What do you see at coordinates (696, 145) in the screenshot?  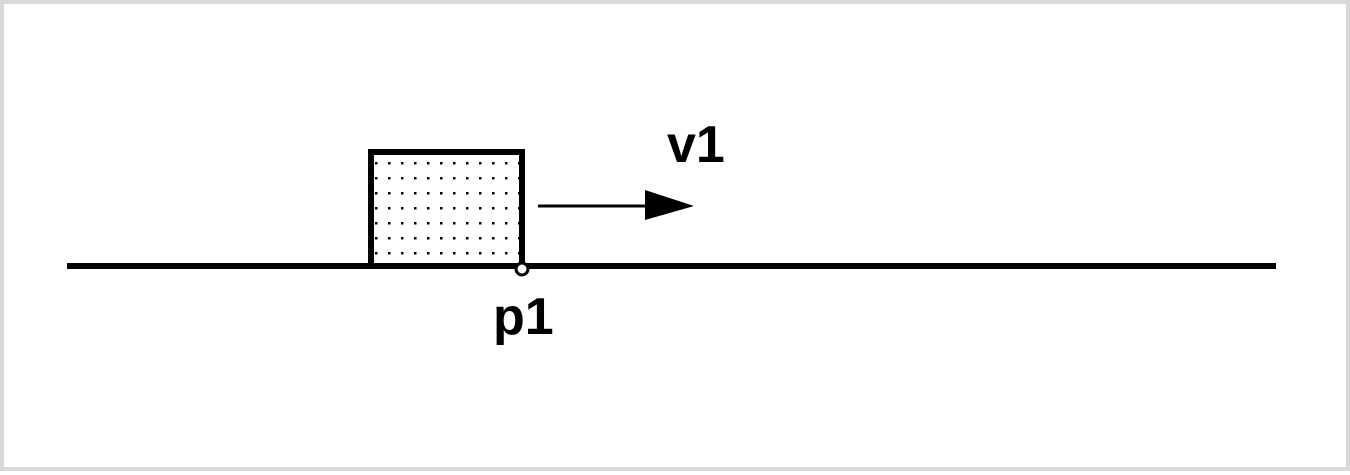 I see `velocity-label: v1` at bounding box center [696, 145].